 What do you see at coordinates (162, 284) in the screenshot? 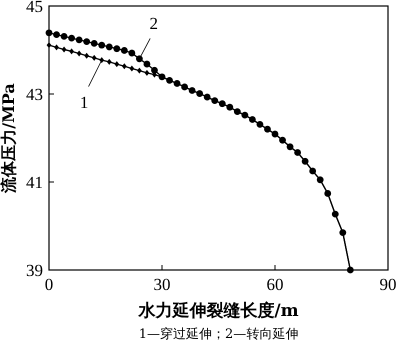
I see `x-tick-label: 30` at bounding box center [162, 284].